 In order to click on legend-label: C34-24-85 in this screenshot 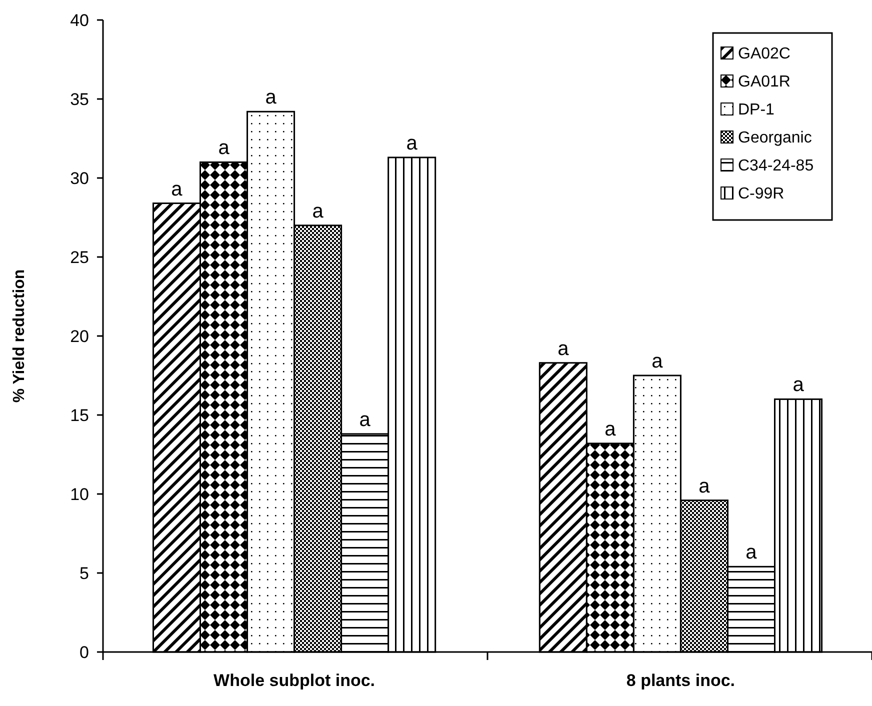, I will do `click(776, 166)`.